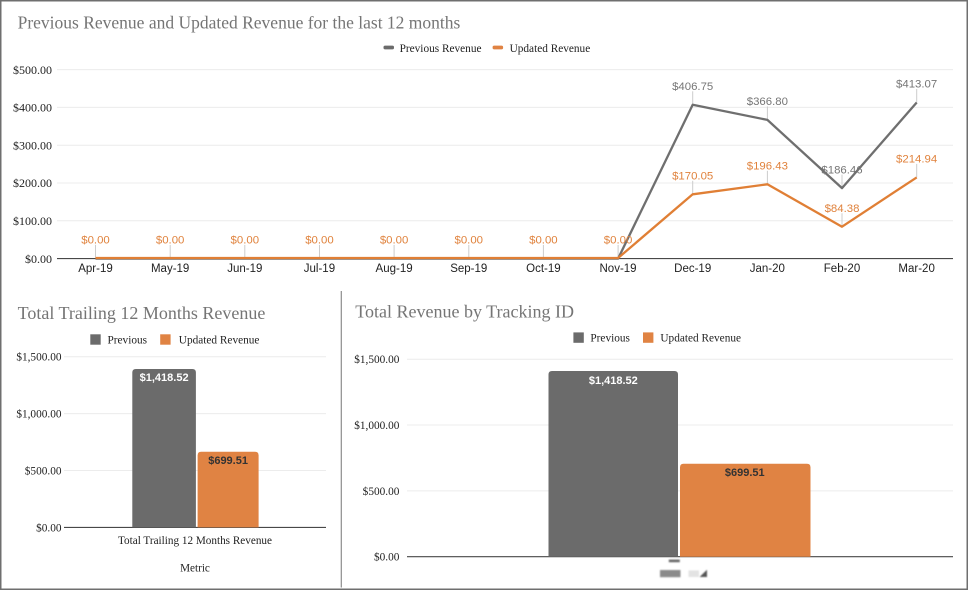  I want to click on svg-text: $84.38, so click(842, 209).